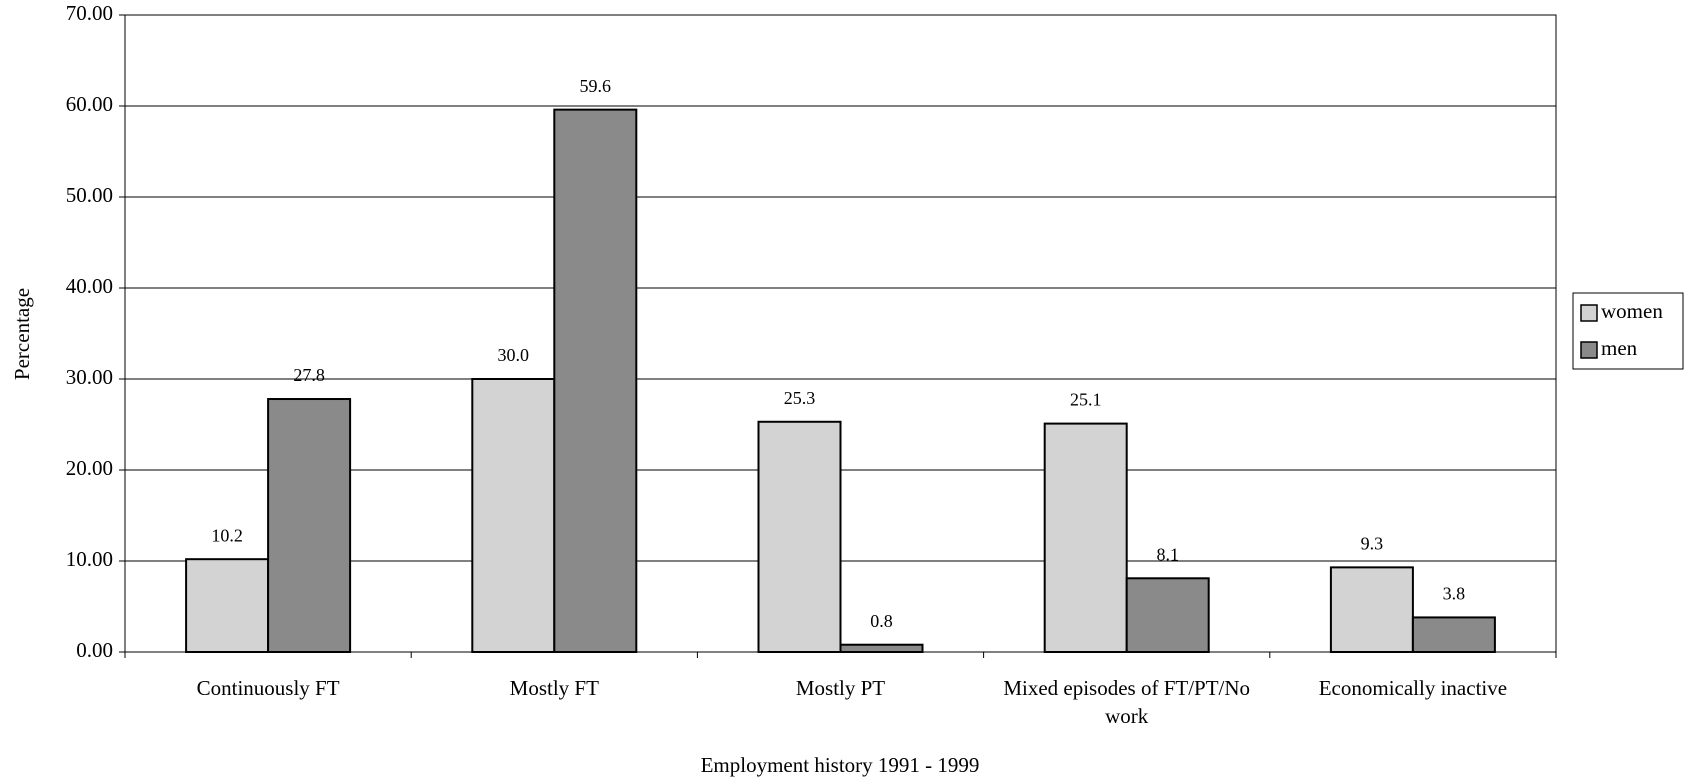 Image resolution: width=1686 pixels, height=782 pixels. What do you see at coordinates (89, 104) in the screenshot?
I see `y-tick-label: 60.00` at bounding box center [89, 104].